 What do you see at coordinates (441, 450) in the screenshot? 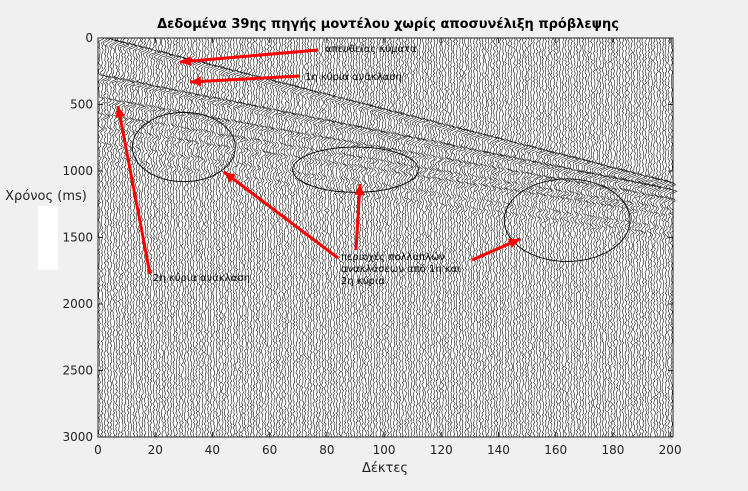
I see `x-tick-label-6: 120` at bounding box center [441, 450].